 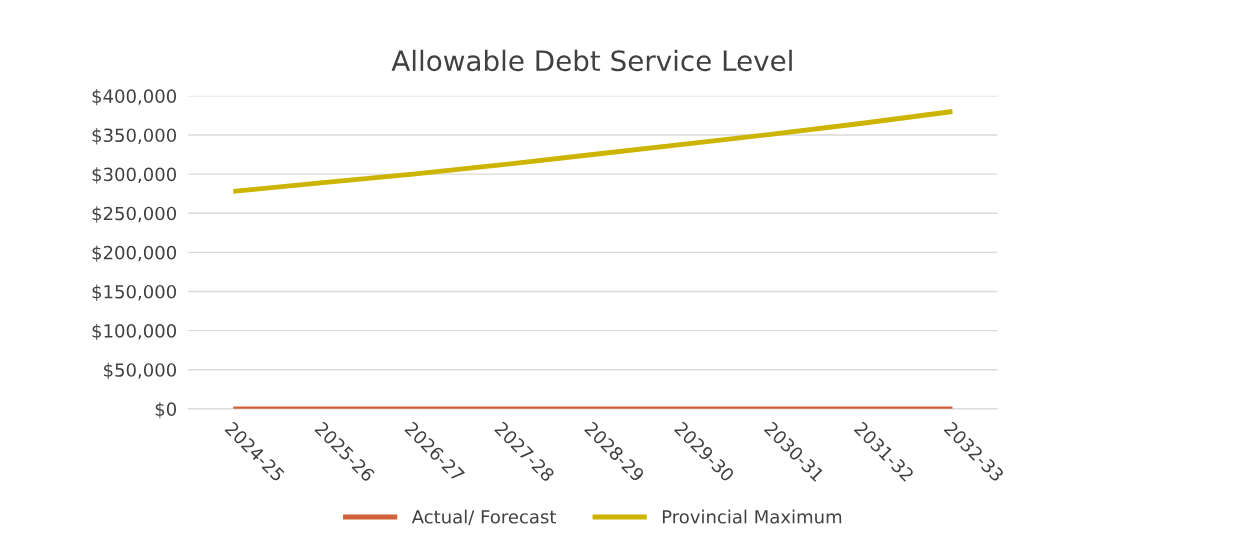 I want to click on legend-label: Actual/ Forecast, so click(x=484, y=517).